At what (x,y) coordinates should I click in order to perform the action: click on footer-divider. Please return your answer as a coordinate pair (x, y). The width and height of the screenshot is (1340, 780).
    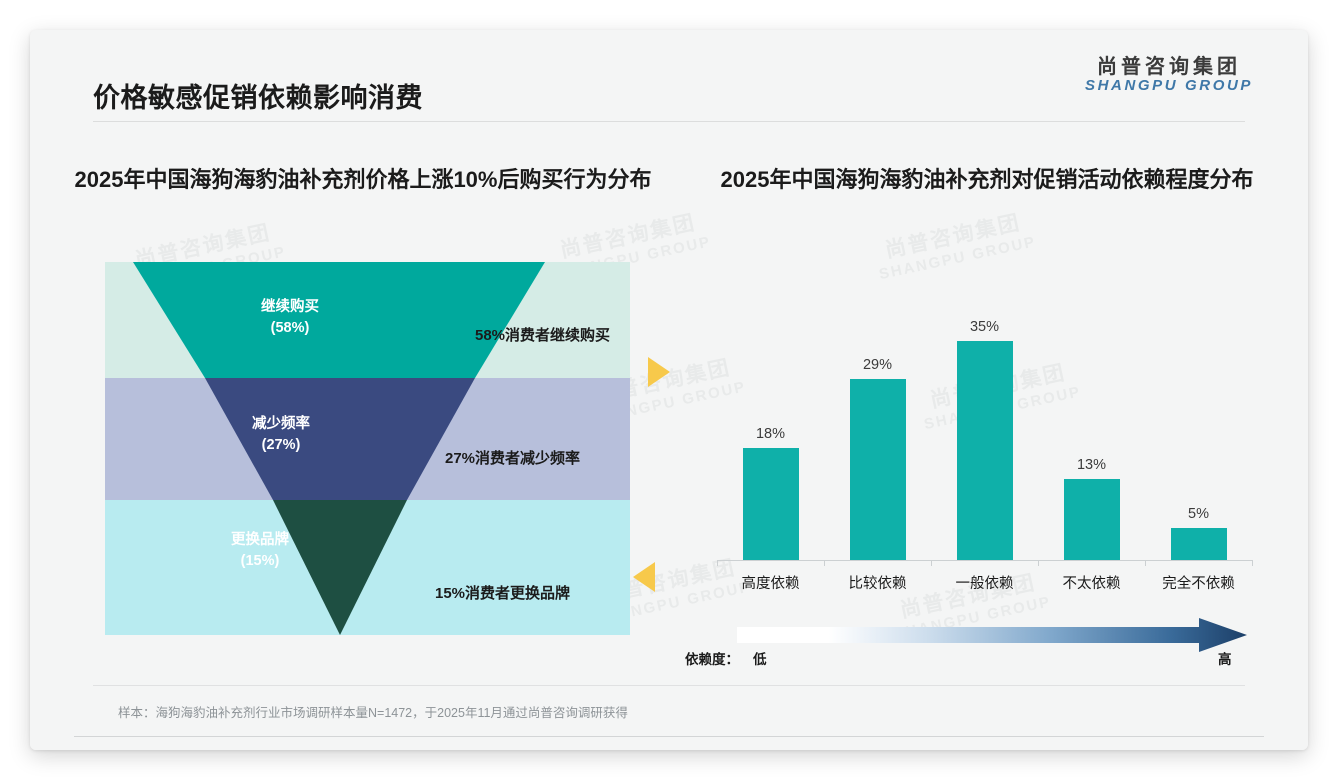
    Looking at the image, I should click on (669, 736).